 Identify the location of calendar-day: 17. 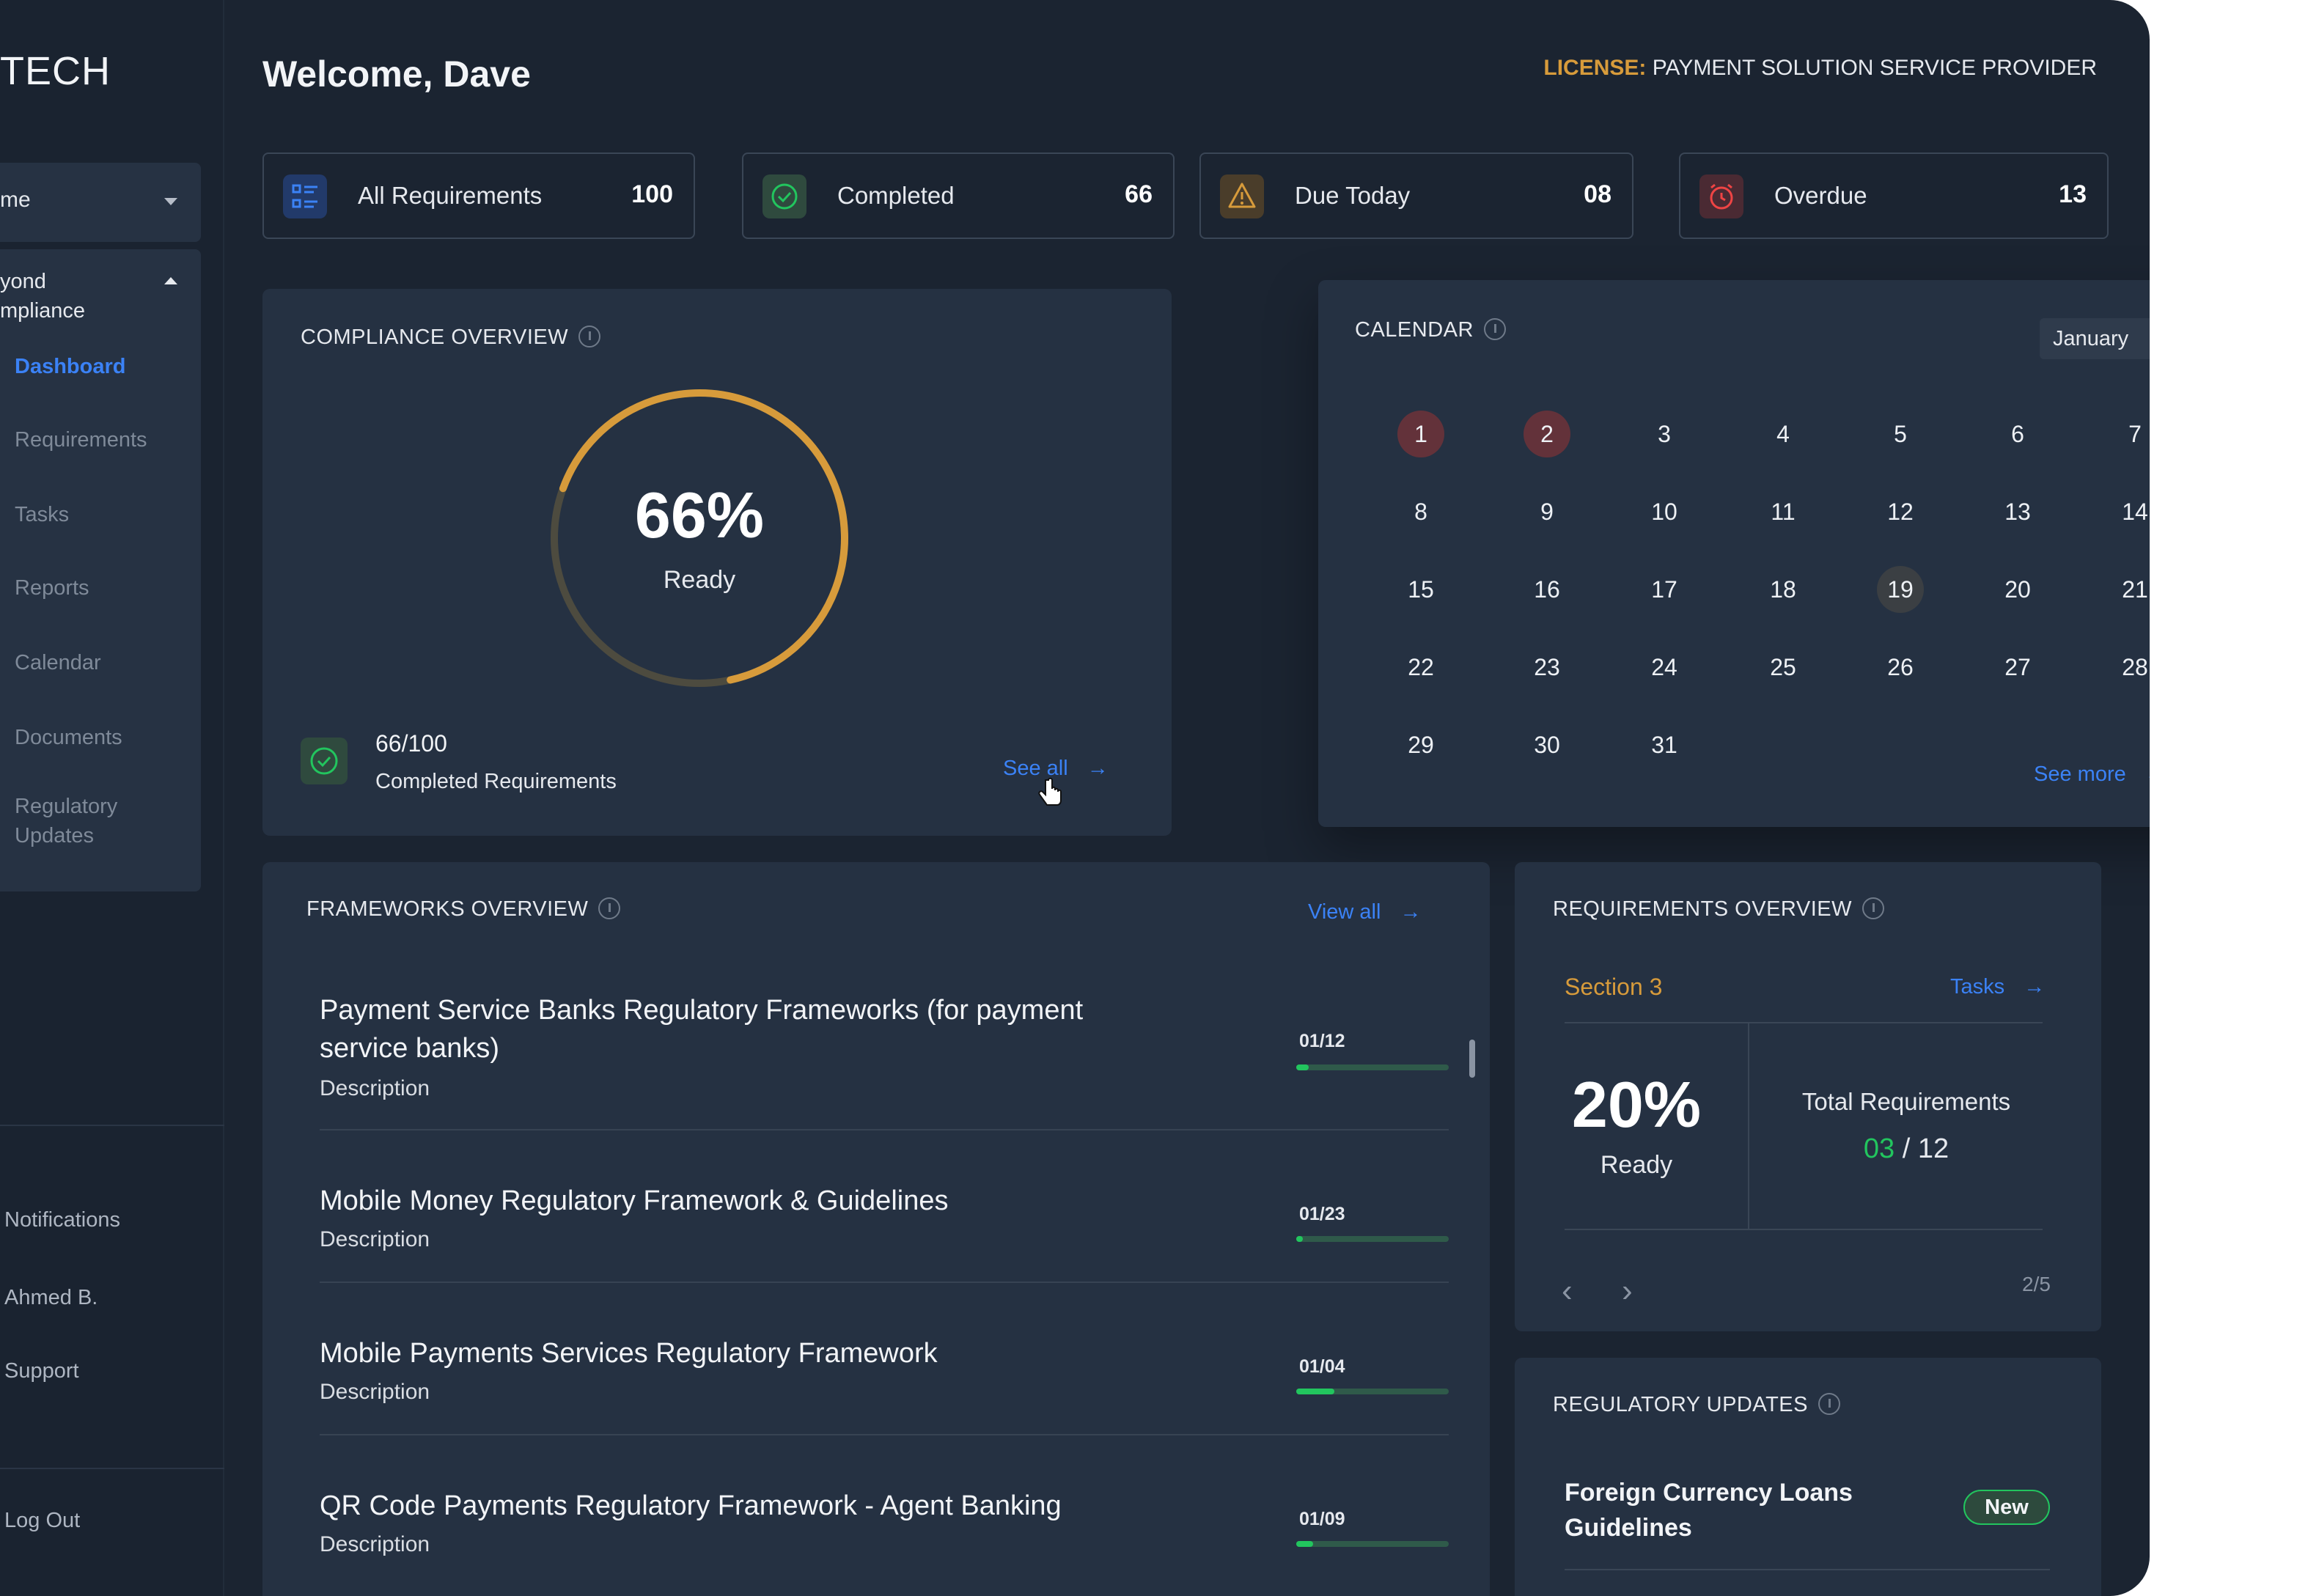
(1664, 589).